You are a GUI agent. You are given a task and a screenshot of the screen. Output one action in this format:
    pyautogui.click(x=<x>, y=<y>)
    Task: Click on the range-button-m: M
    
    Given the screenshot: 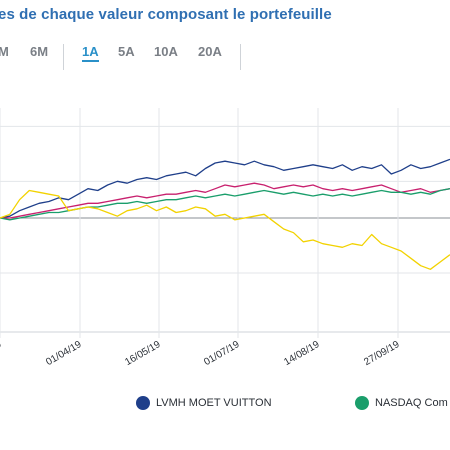 What is the action you would take?
    pyautogui.click(x=4, y=51)
    